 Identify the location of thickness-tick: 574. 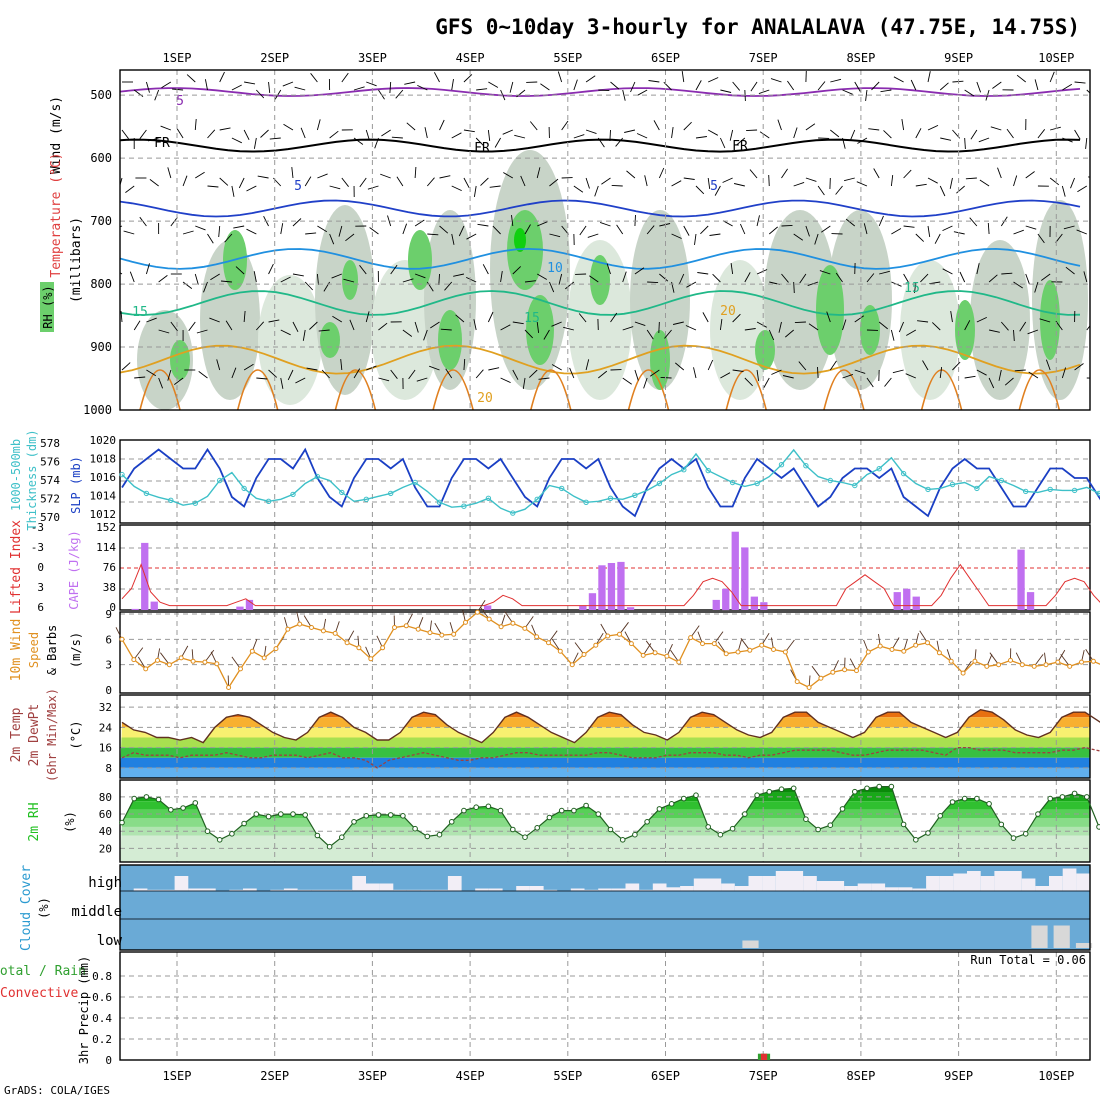
(50, 480).